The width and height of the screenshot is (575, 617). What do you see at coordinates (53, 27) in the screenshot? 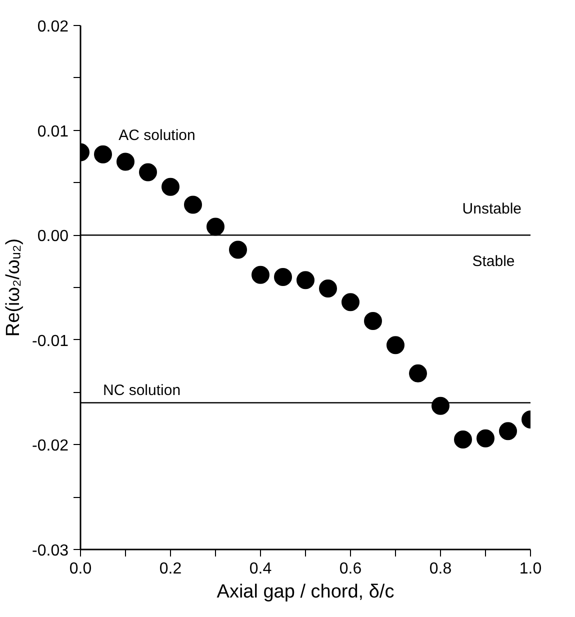
I see `y-tick-label: 0.02` at bounding box center [53, 27].